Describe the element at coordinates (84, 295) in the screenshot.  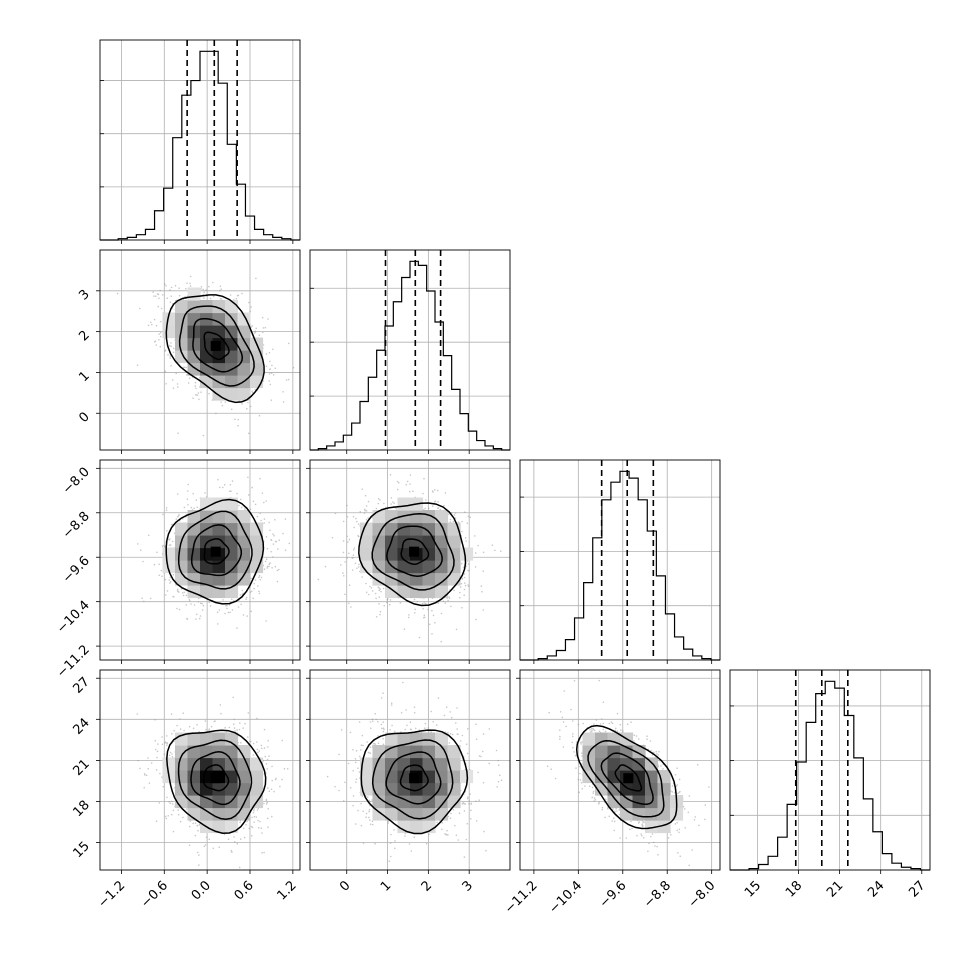
I see `y-tick-label: 3` at that location.